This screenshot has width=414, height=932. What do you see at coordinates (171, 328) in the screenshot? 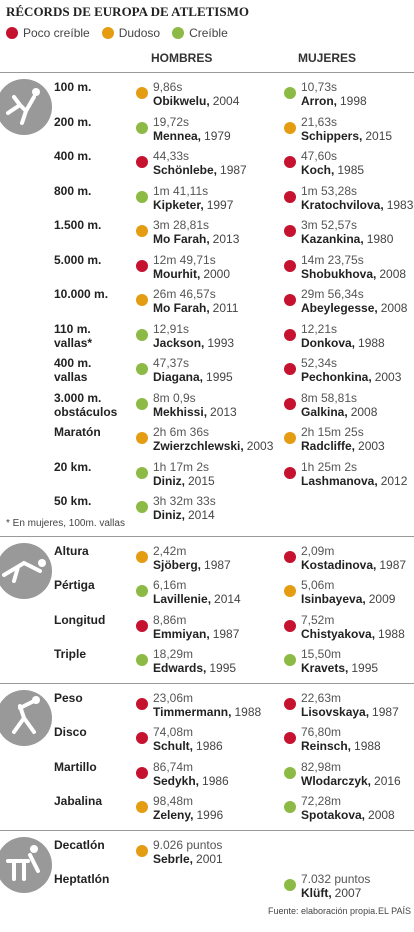
I see `record: 12,91s` at bounding box center [171, 328].